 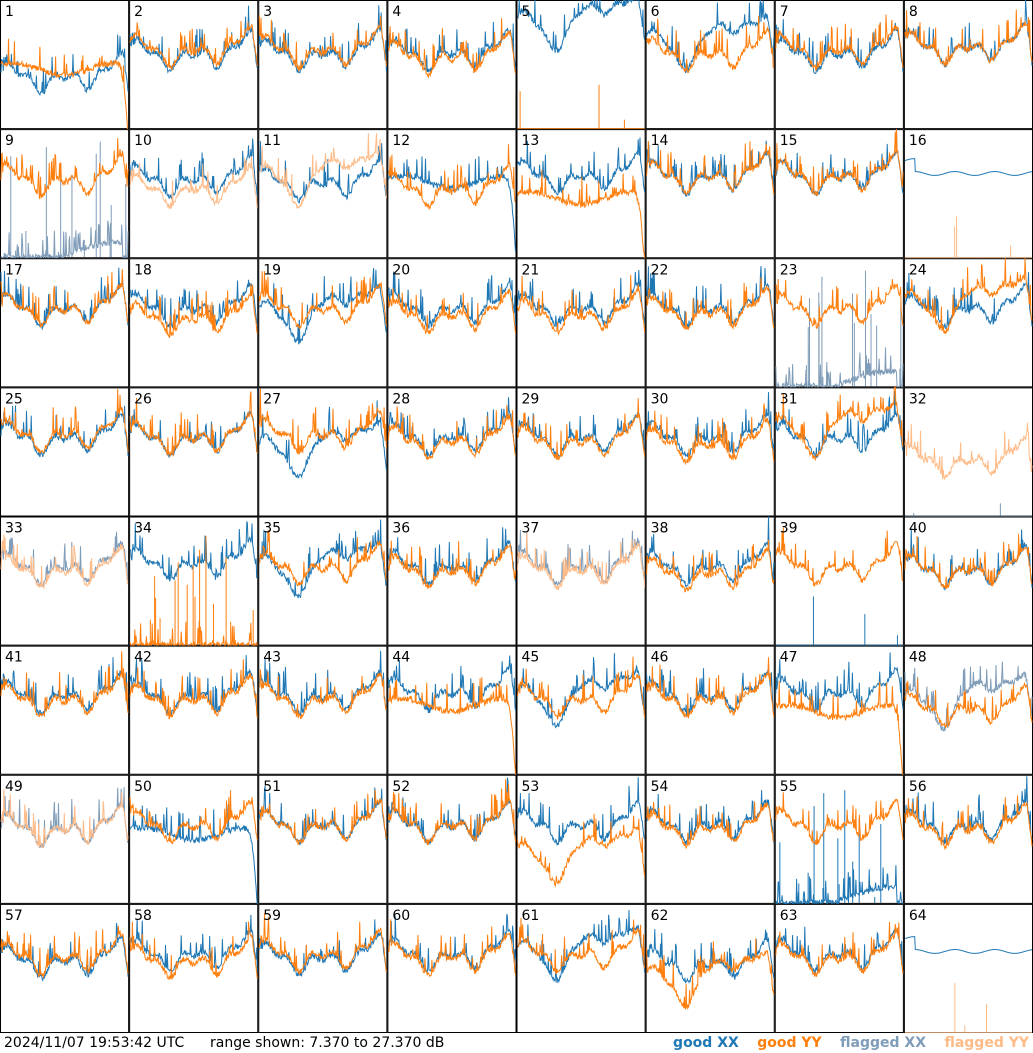 What do you see at coordinates (401, 399) in the screenshot?
I see `panel-label: 28` at bounding box center [401, 399].